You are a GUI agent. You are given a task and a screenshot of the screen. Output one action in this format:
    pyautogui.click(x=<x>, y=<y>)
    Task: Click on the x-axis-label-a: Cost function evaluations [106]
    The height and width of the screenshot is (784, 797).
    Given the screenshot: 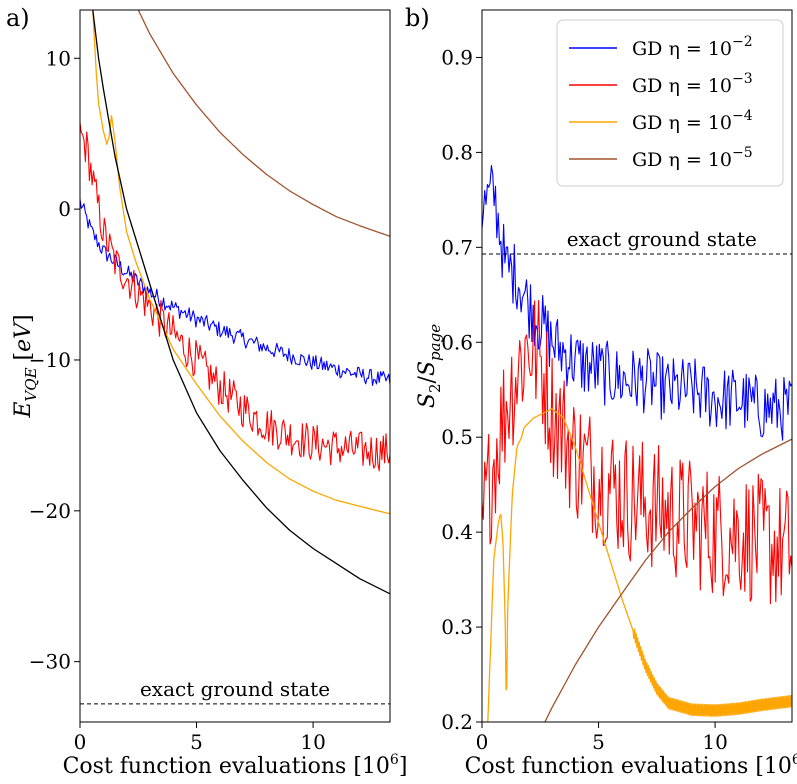 What is the action you would take?
    pyautogui.click(x=235, y=765)
    